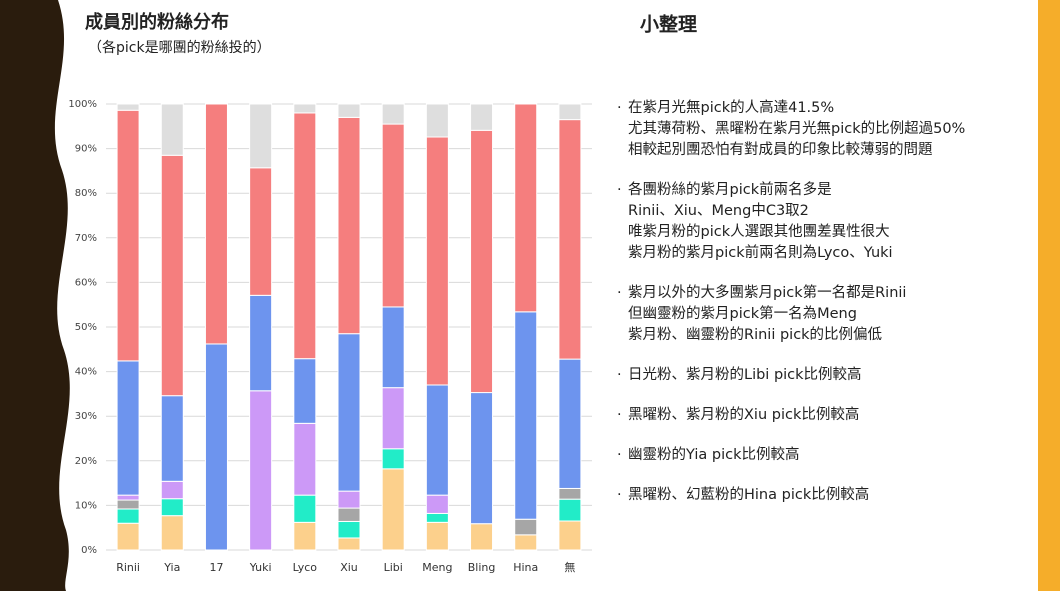 Image resolution: width=1060 pixels, height=591 pixels. What do you see at coordinates (82, 104) in the screenshot?
I see `y-tick-label: 100%` at bounding box center [82, 104].